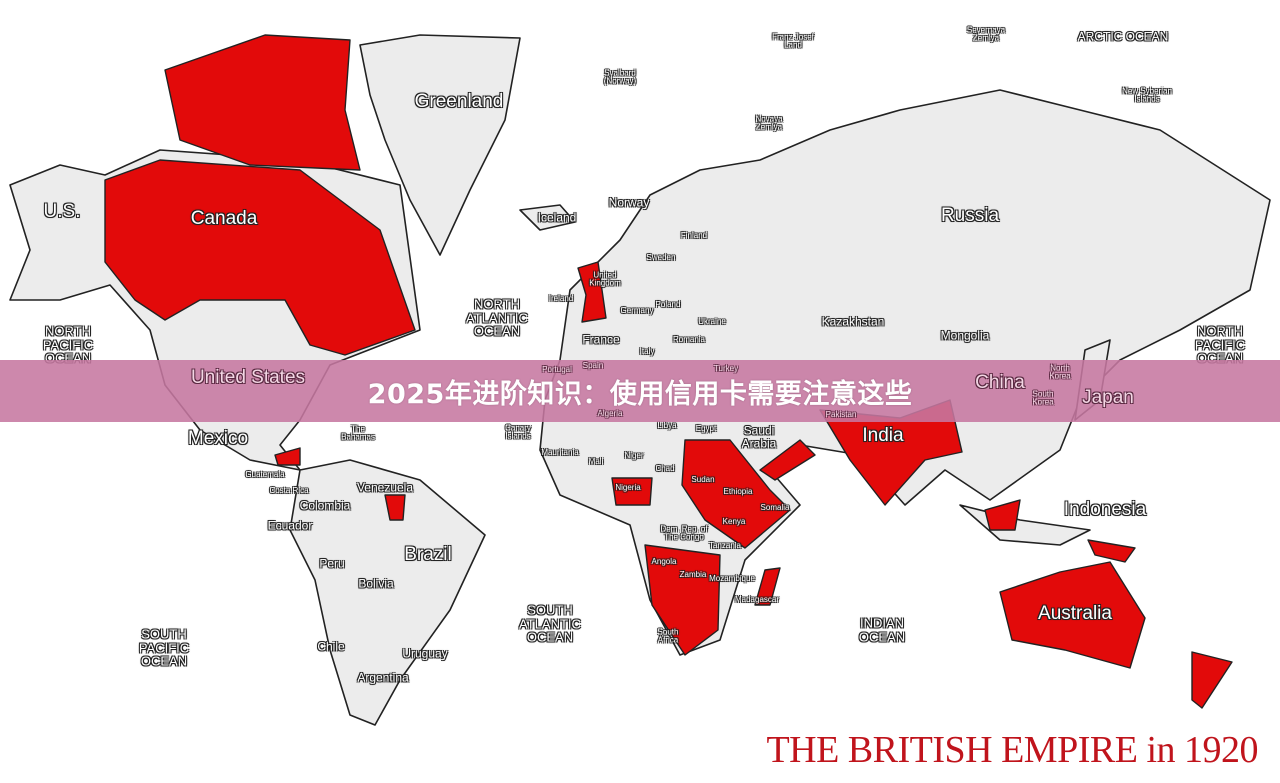 The width and height of the screenshot is (1280, 783). I want to click on nigeria, so click(632, 491).